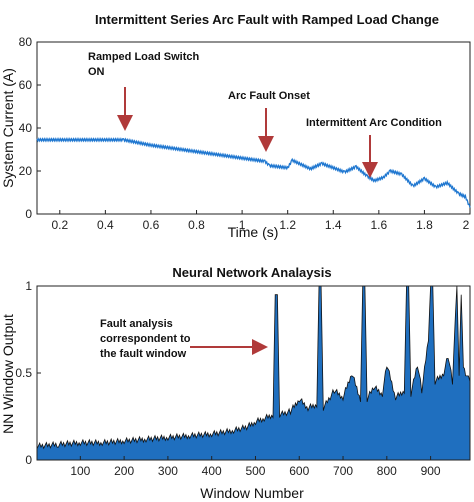 The width and height of the screenshot is (474, 502). I want to click on bottom-x-tick-label: 800, so click(387, 471).